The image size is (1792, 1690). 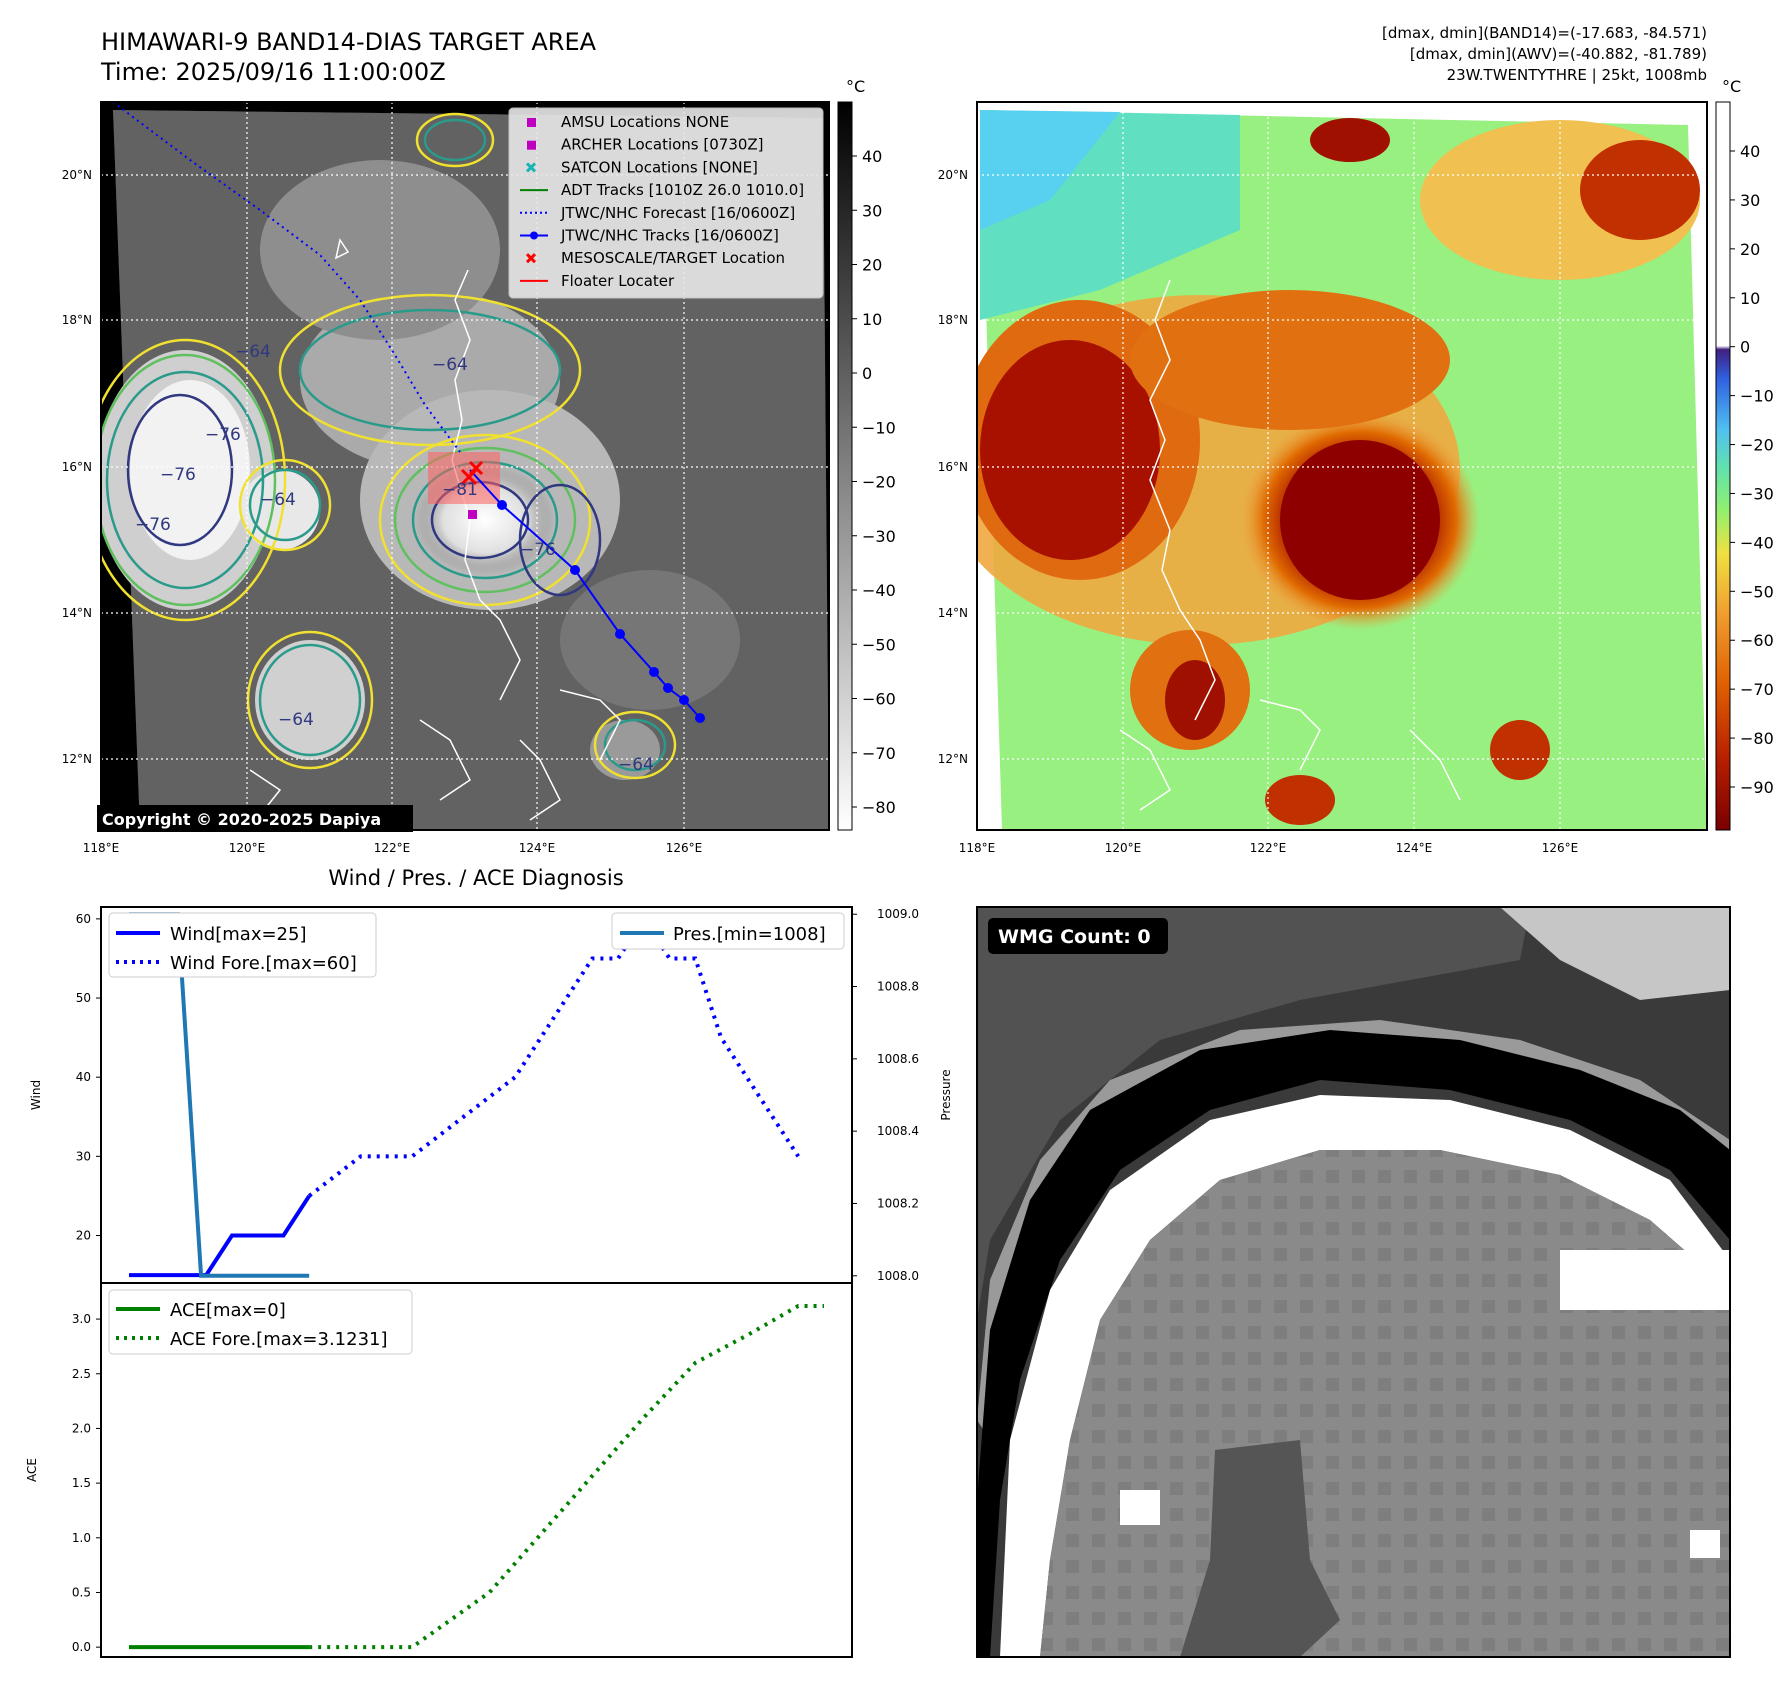 I want to click on legend-wind: Wind[max=25], so click(x=238, y=934).